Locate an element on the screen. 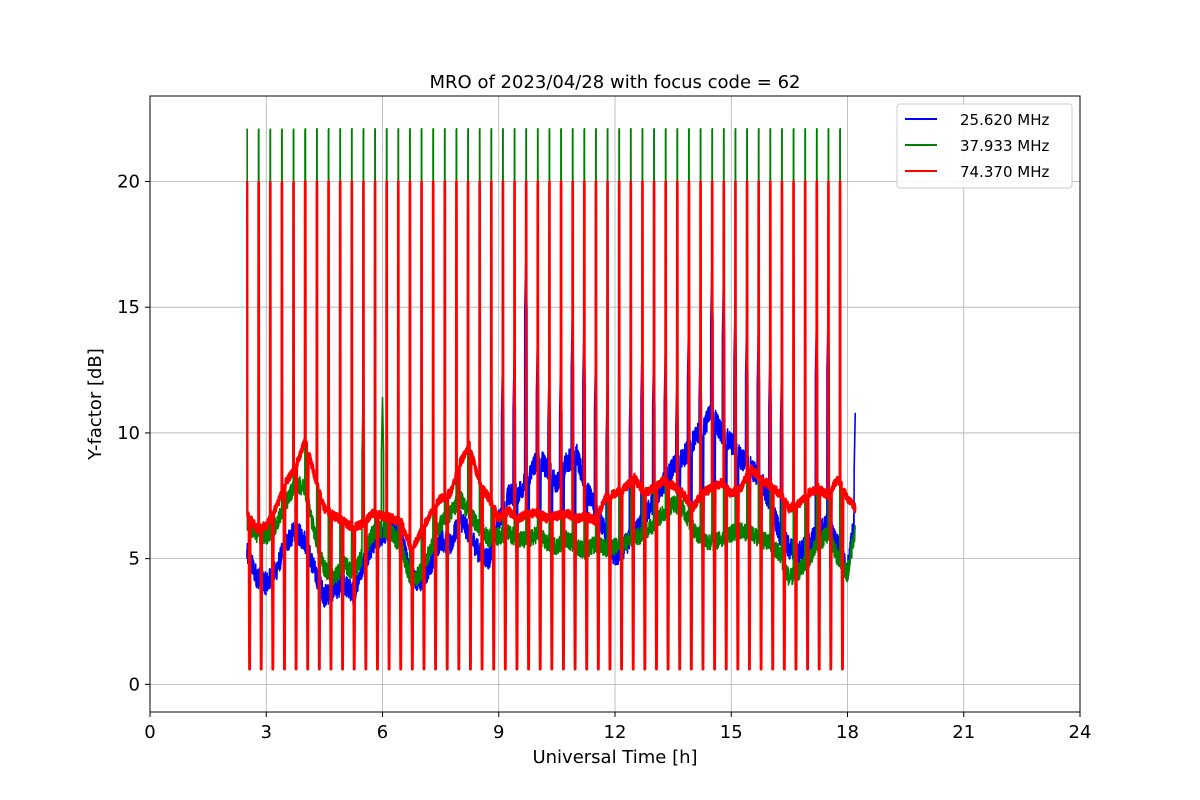 The width and height of the screenshot is (1200, 800). chart-title: MRO of 2023/04/28 with focus code = 62 is located at coordinates (615, 82).